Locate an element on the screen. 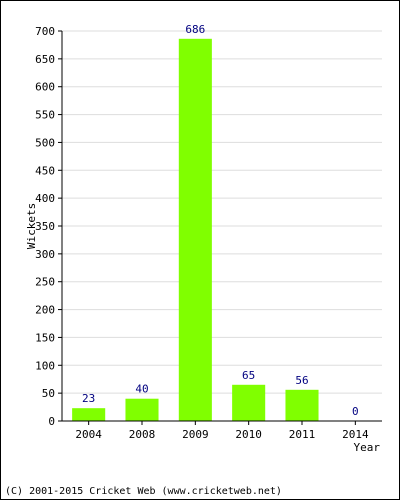  x-axis-label: Year is located at coordinates (367, 447).